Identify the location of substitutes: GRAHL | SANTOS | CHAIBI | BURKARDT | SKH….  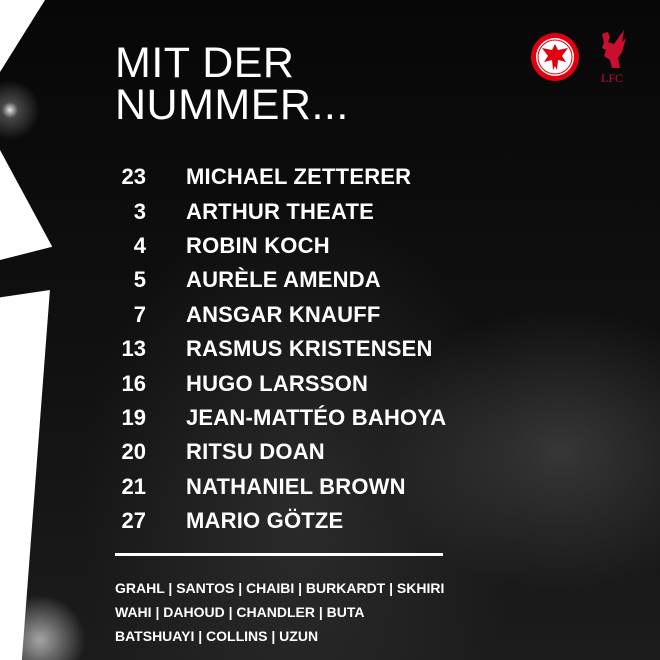
(279, 612).